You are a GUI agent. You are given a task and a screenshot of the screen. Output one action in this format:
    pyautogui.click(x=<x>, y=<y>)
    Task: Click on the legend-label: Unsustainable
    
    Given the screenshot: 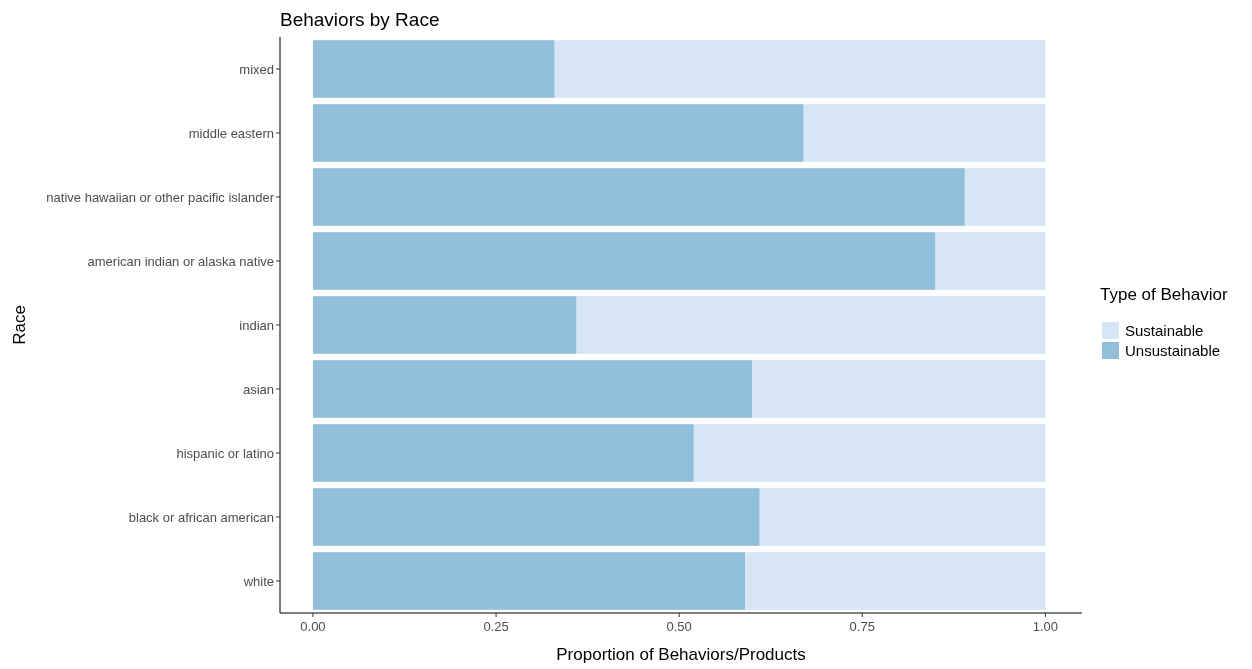 What is the action you would take?
    pyautogui.click(x=1173, y=351)
    